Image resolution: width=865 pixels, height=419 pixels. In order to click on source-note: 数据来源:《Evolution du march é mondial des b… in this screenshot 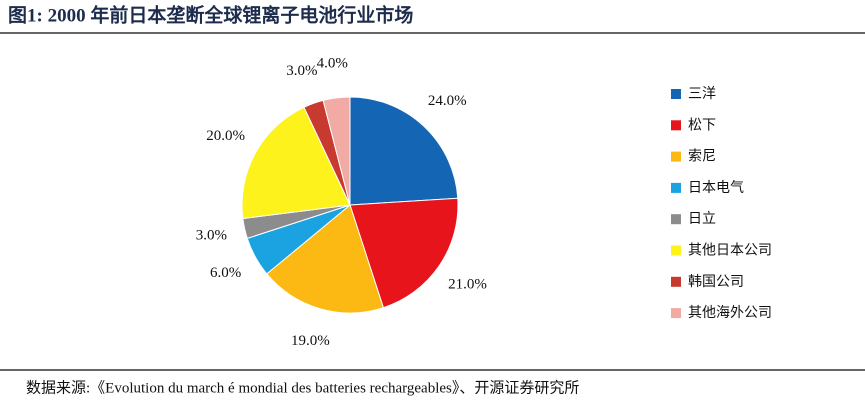, I will do `click(302, 387)`.